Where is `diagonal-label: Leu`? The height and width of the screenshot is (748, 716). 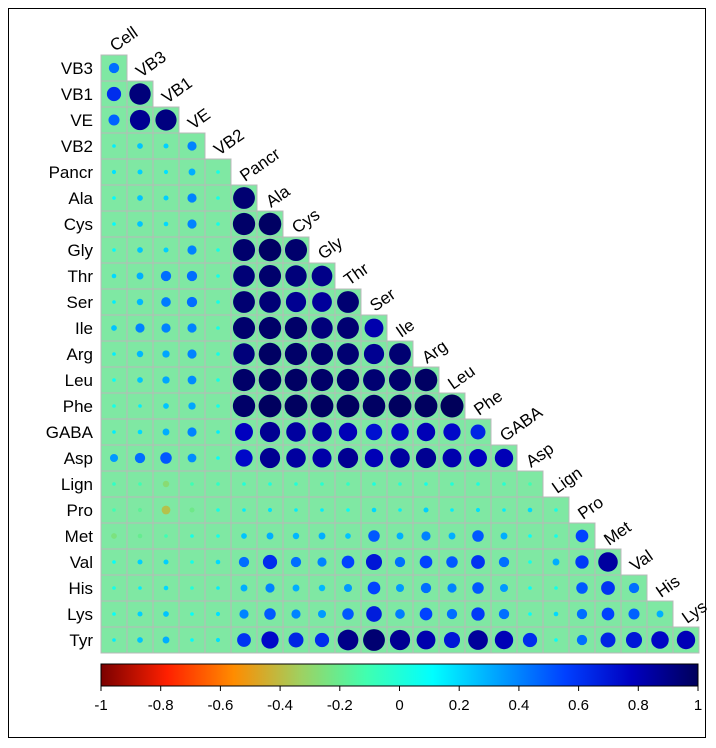
diagonal-label: Leu is located at coordinates (461, 377).